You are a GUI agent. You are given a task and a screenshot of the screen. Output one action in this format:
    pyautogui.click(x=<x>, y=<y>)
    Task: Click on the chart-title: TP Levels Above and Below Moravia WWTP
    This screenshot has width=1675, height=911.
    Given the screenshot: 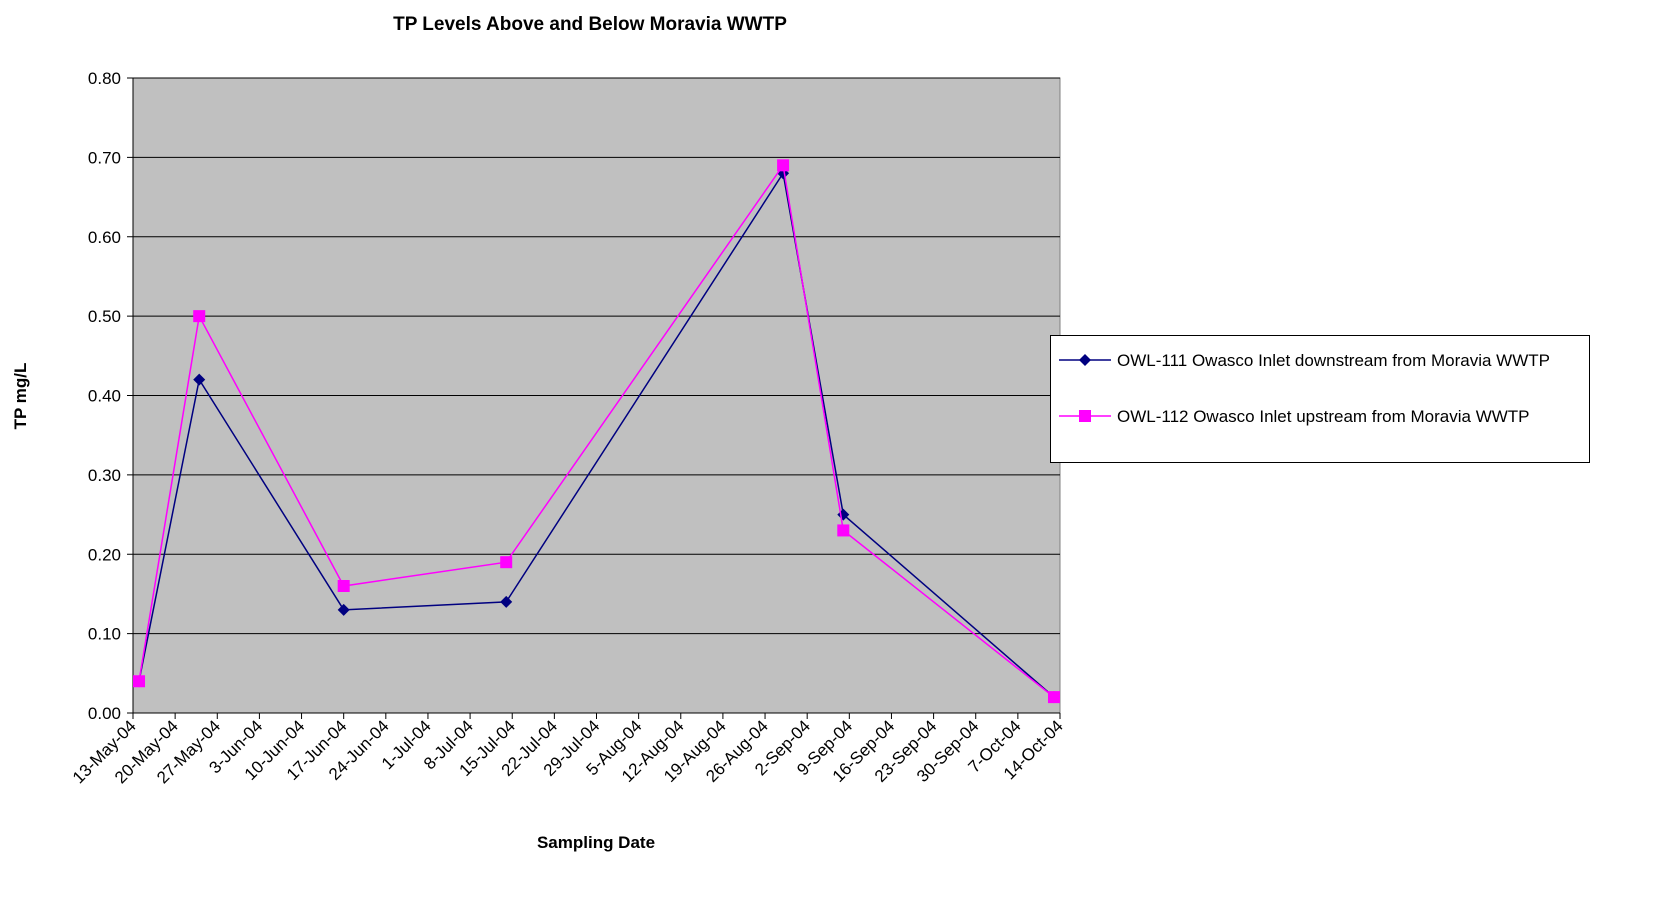 What is the action you would take?
    pyautogui.click(x=590, y=24)
    